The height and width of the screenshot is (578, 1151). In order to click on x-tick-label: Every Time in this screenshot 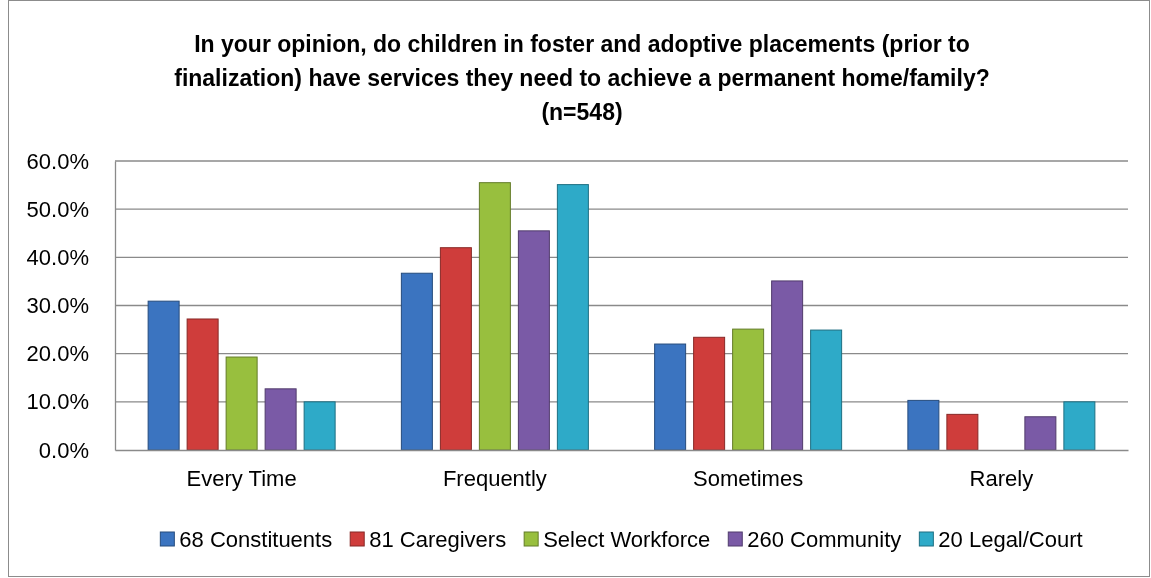, I will do `click(241, 478)`.